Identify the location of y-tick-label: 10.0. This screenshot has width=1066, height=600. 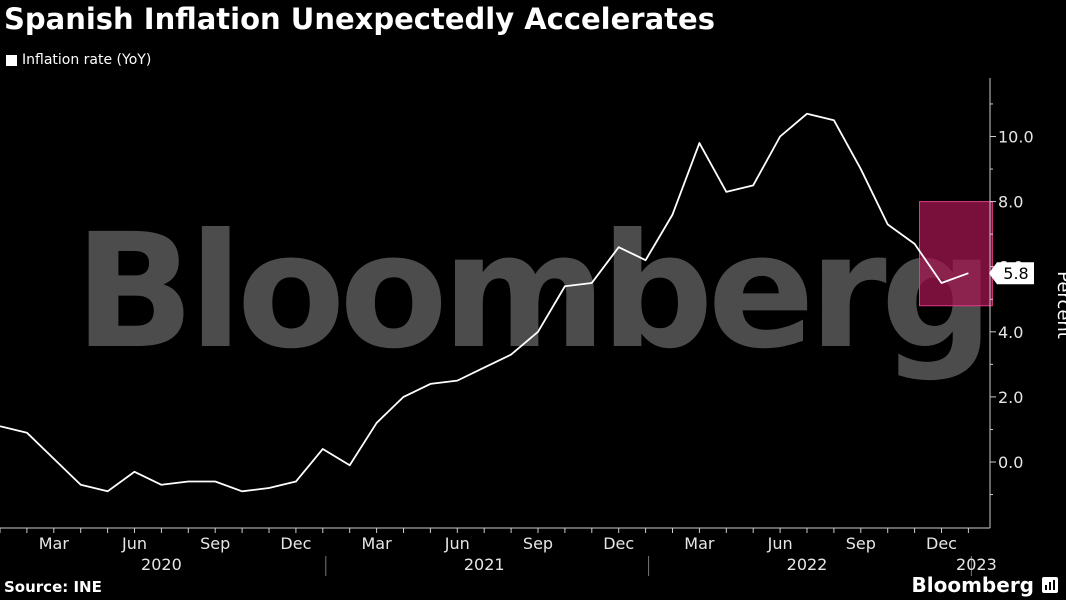
(1016, 137).